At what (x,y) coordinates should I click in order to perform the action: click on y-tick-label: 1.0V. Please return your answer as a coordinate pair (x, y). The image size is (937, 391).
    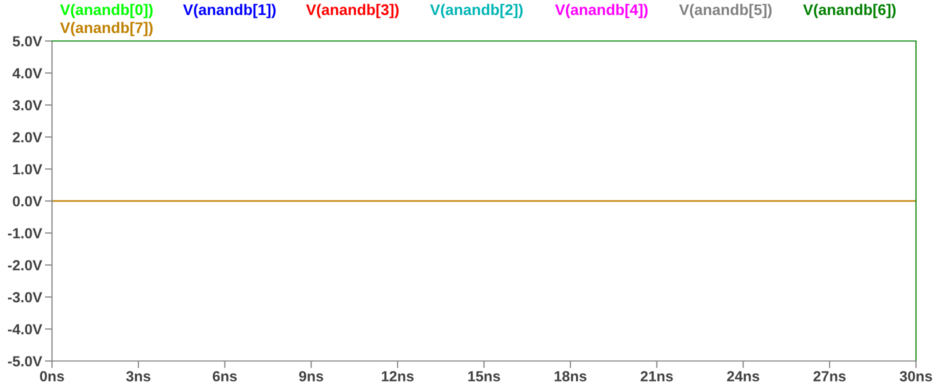
    Looking at the image, I should click on (27, 169).